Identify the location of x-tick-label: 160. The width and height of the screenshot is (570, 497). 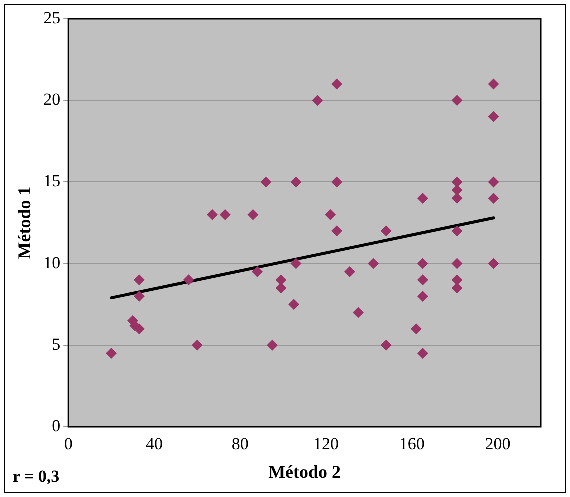
(412, 444).